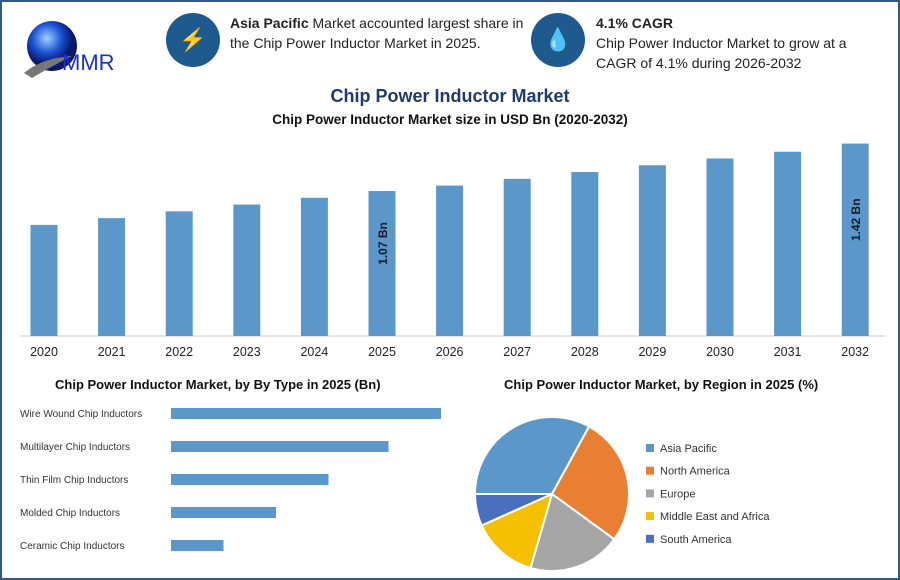 The height and width of the screenshot is (580, 900). What do you see at coordinates (558, 40) in the screenshot?
I see `growth-drop-icon: 💧` at bounding box center [558, 40].